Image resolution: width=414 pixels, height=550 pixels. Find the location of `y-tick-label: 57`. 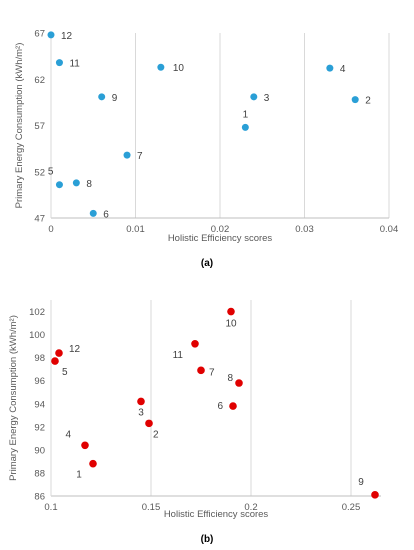

y-tick-label: 57 is located at coordinates (39, 126).